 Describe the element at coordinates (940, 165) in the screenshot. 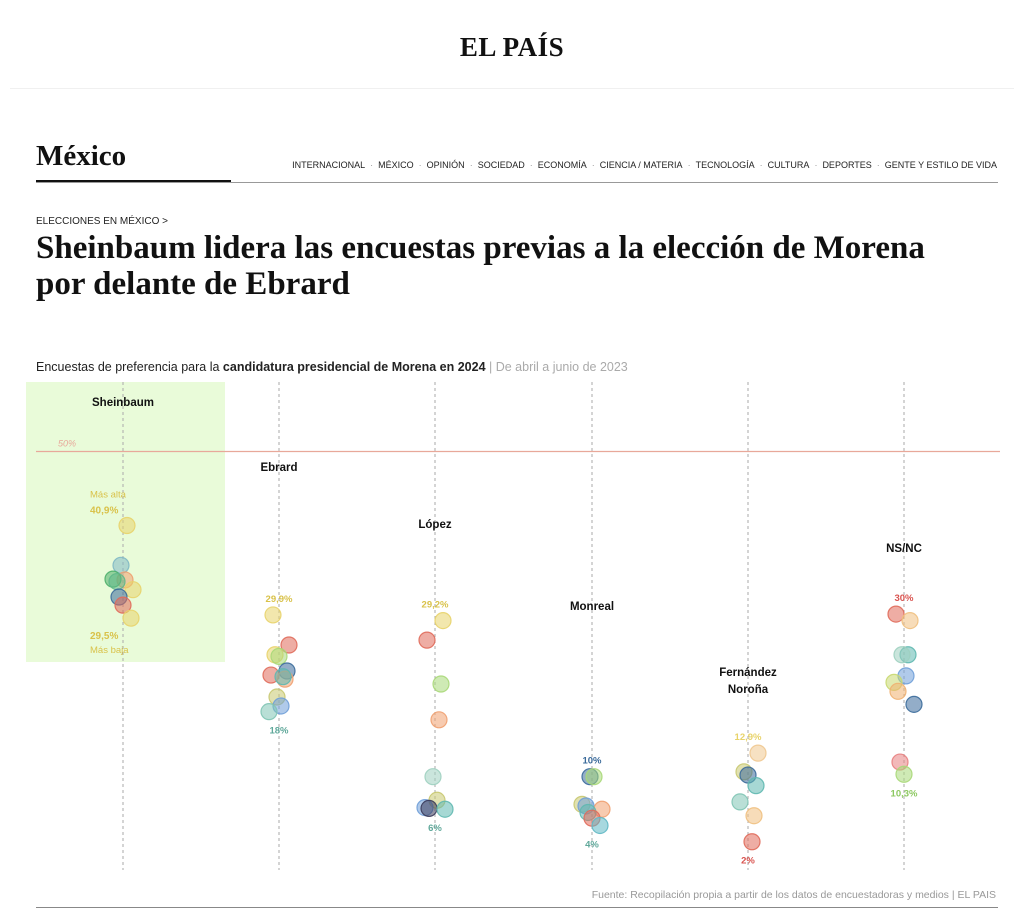

I see `nav-item: GENTE Y ESTILO DE VIDA` at that location.